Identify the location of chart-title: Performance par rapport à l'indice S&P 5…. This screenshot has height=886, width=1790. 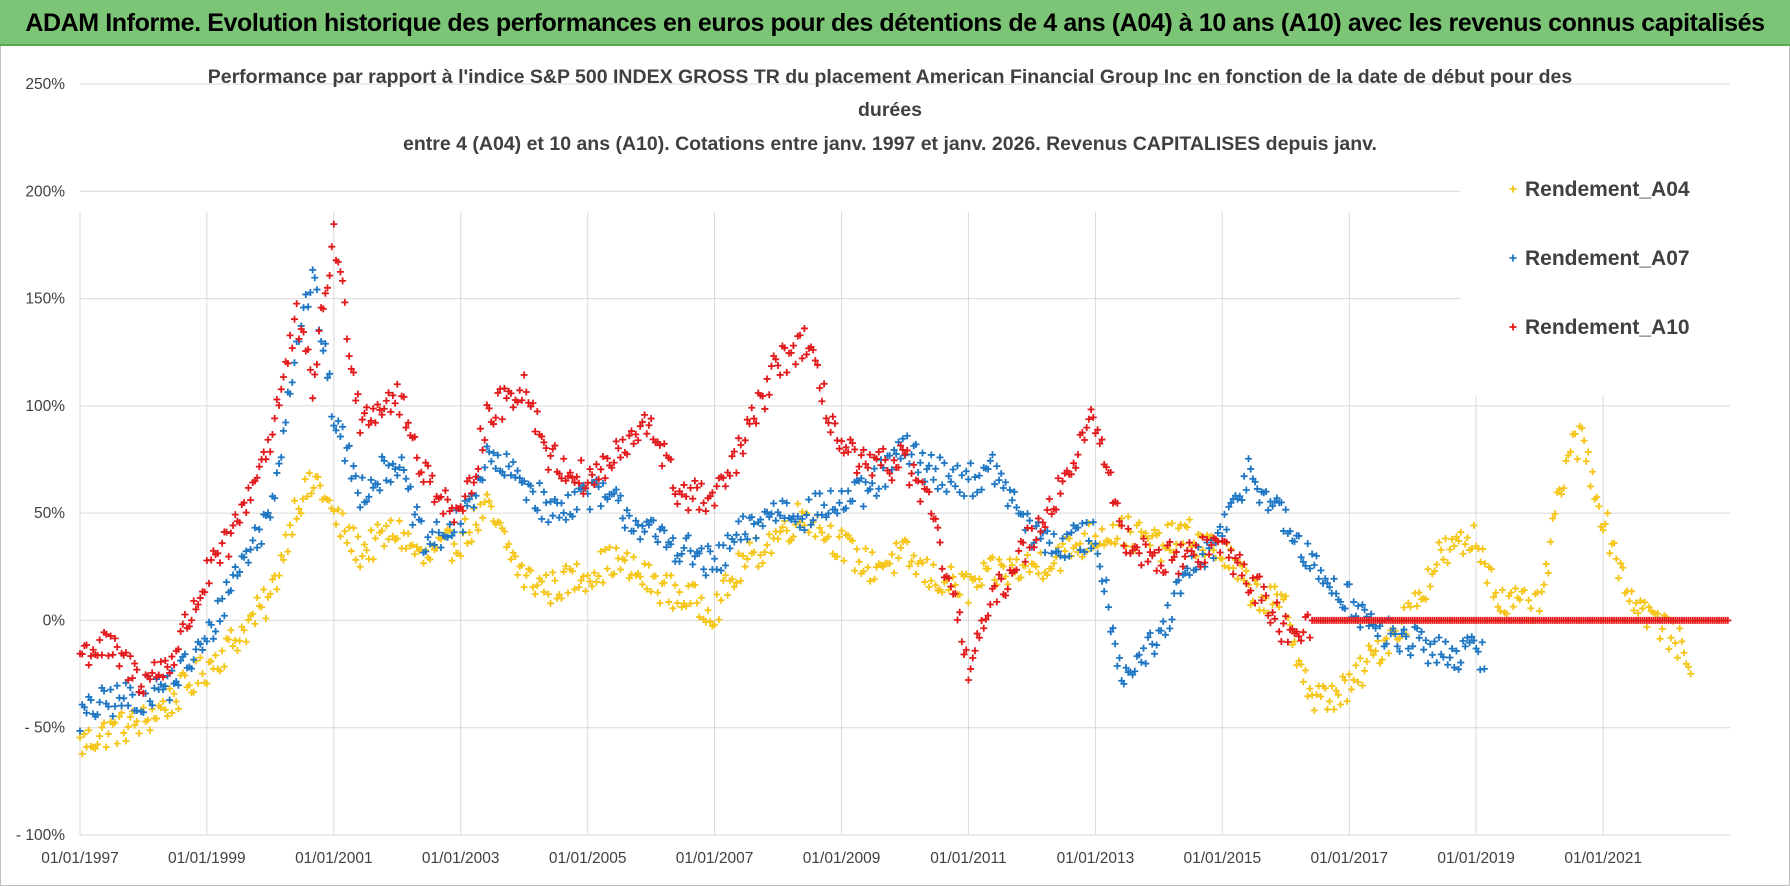
(890, 110).